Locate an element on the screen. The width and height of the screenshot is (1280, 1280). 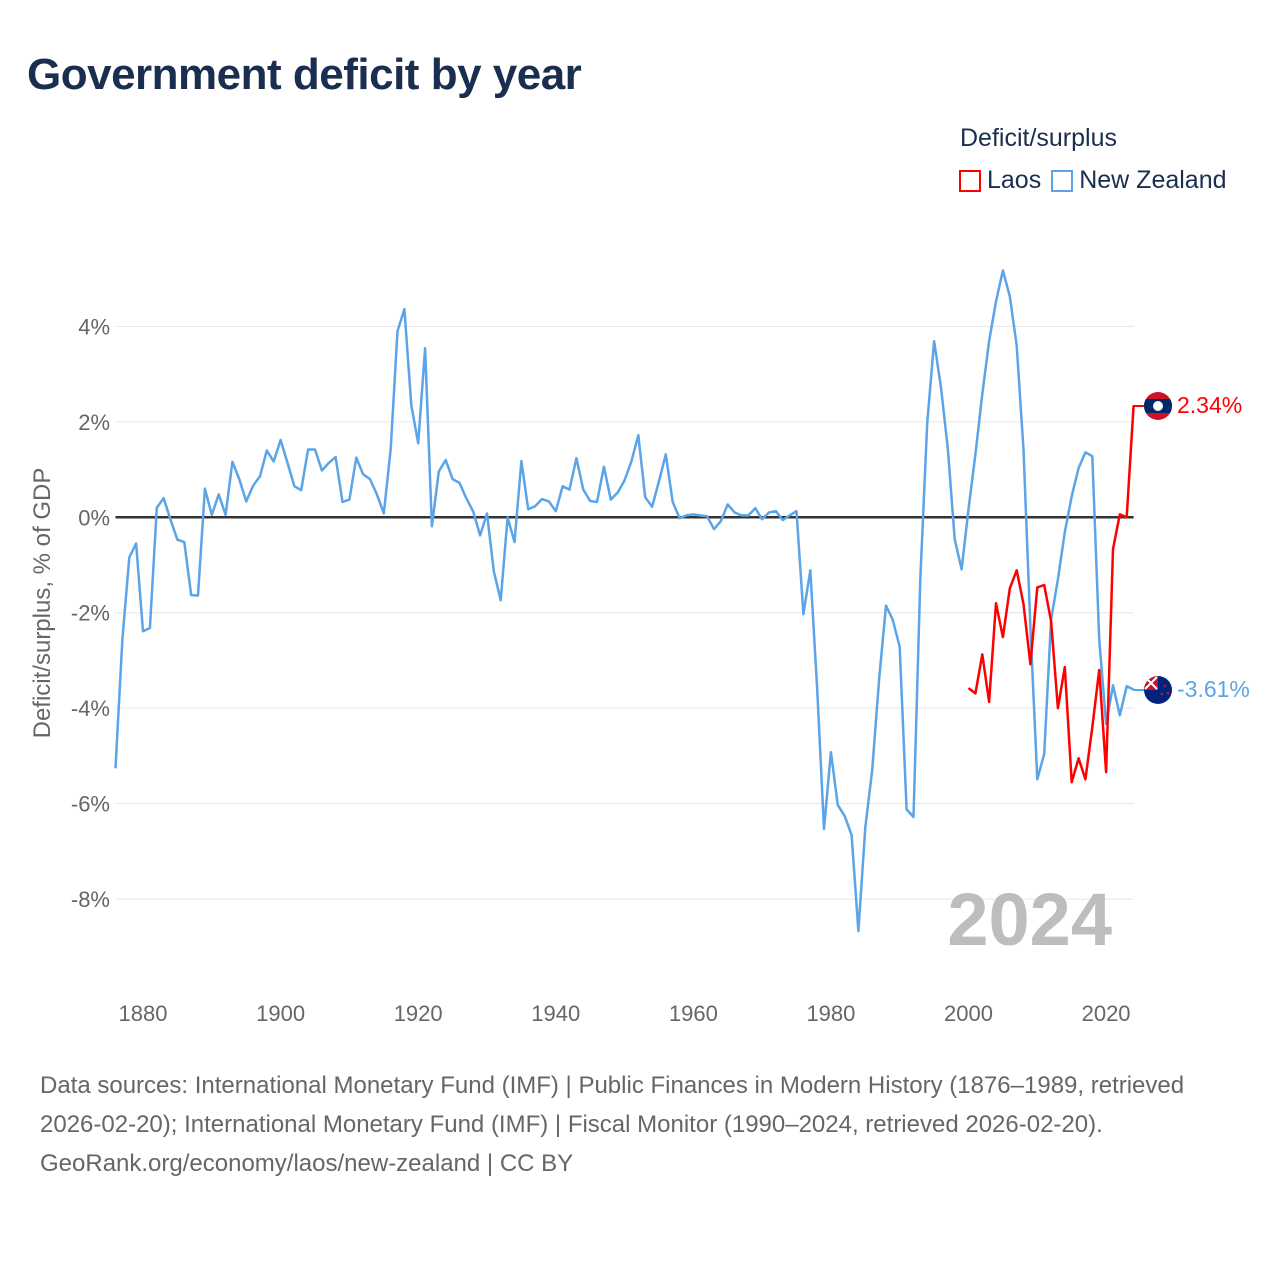
legend: Laos New Zealand is located at coordinates (1093, 180).